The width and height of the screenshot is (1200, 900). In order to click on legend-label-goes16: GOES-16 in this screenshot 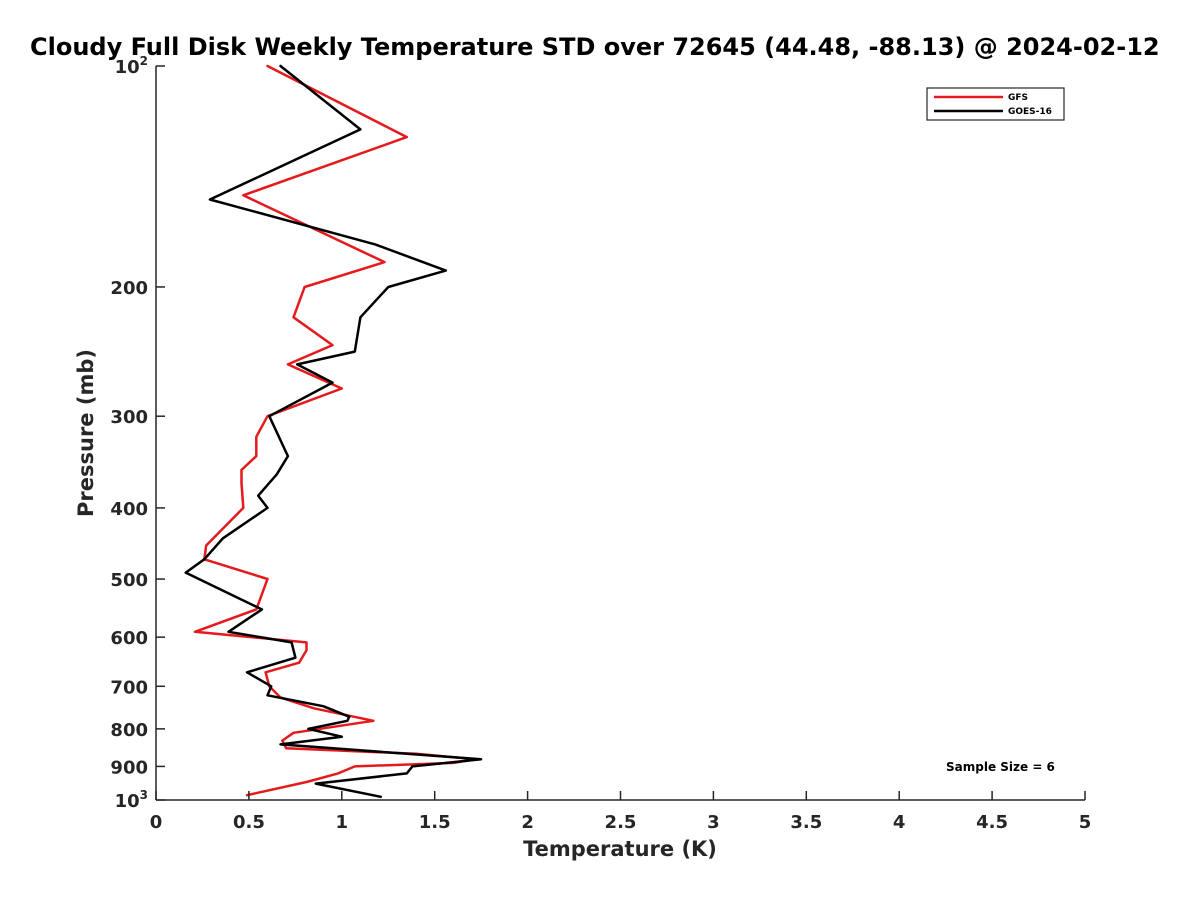, I will do `click(1030, 112)`.